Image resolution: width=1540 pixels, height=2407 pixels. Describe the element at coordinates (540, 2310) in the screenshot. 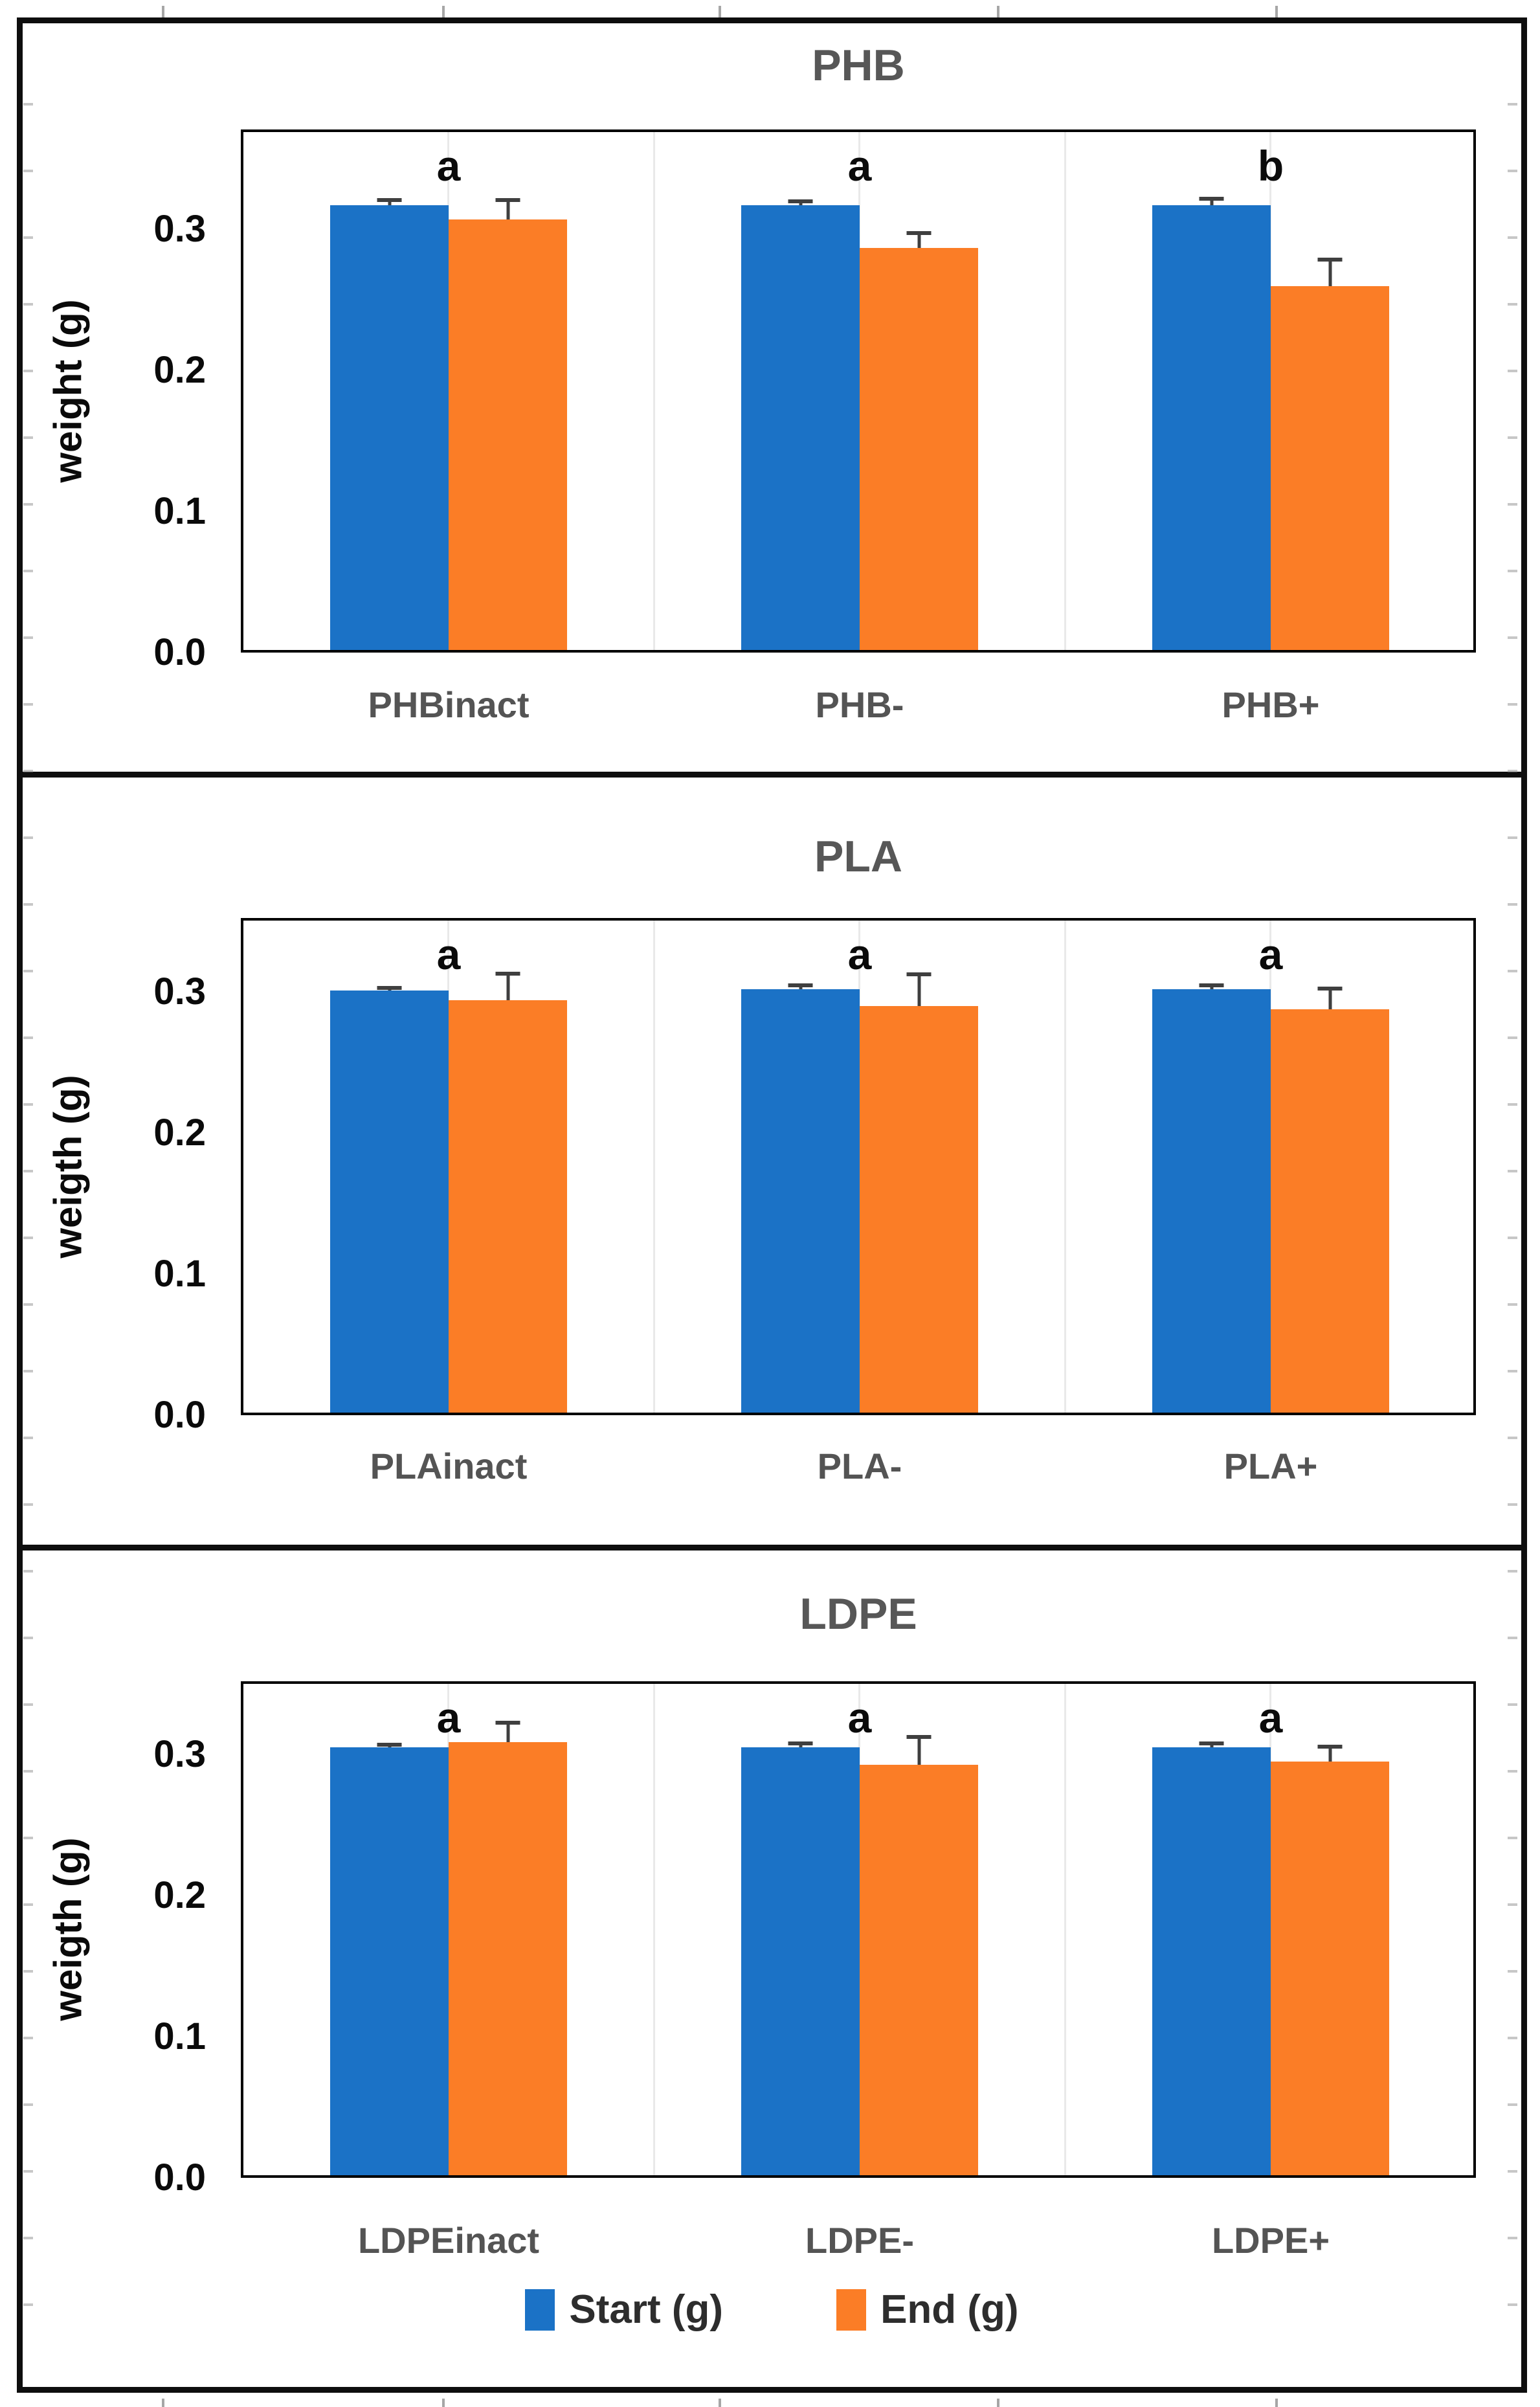

I see `legend-marker-start` at that location.